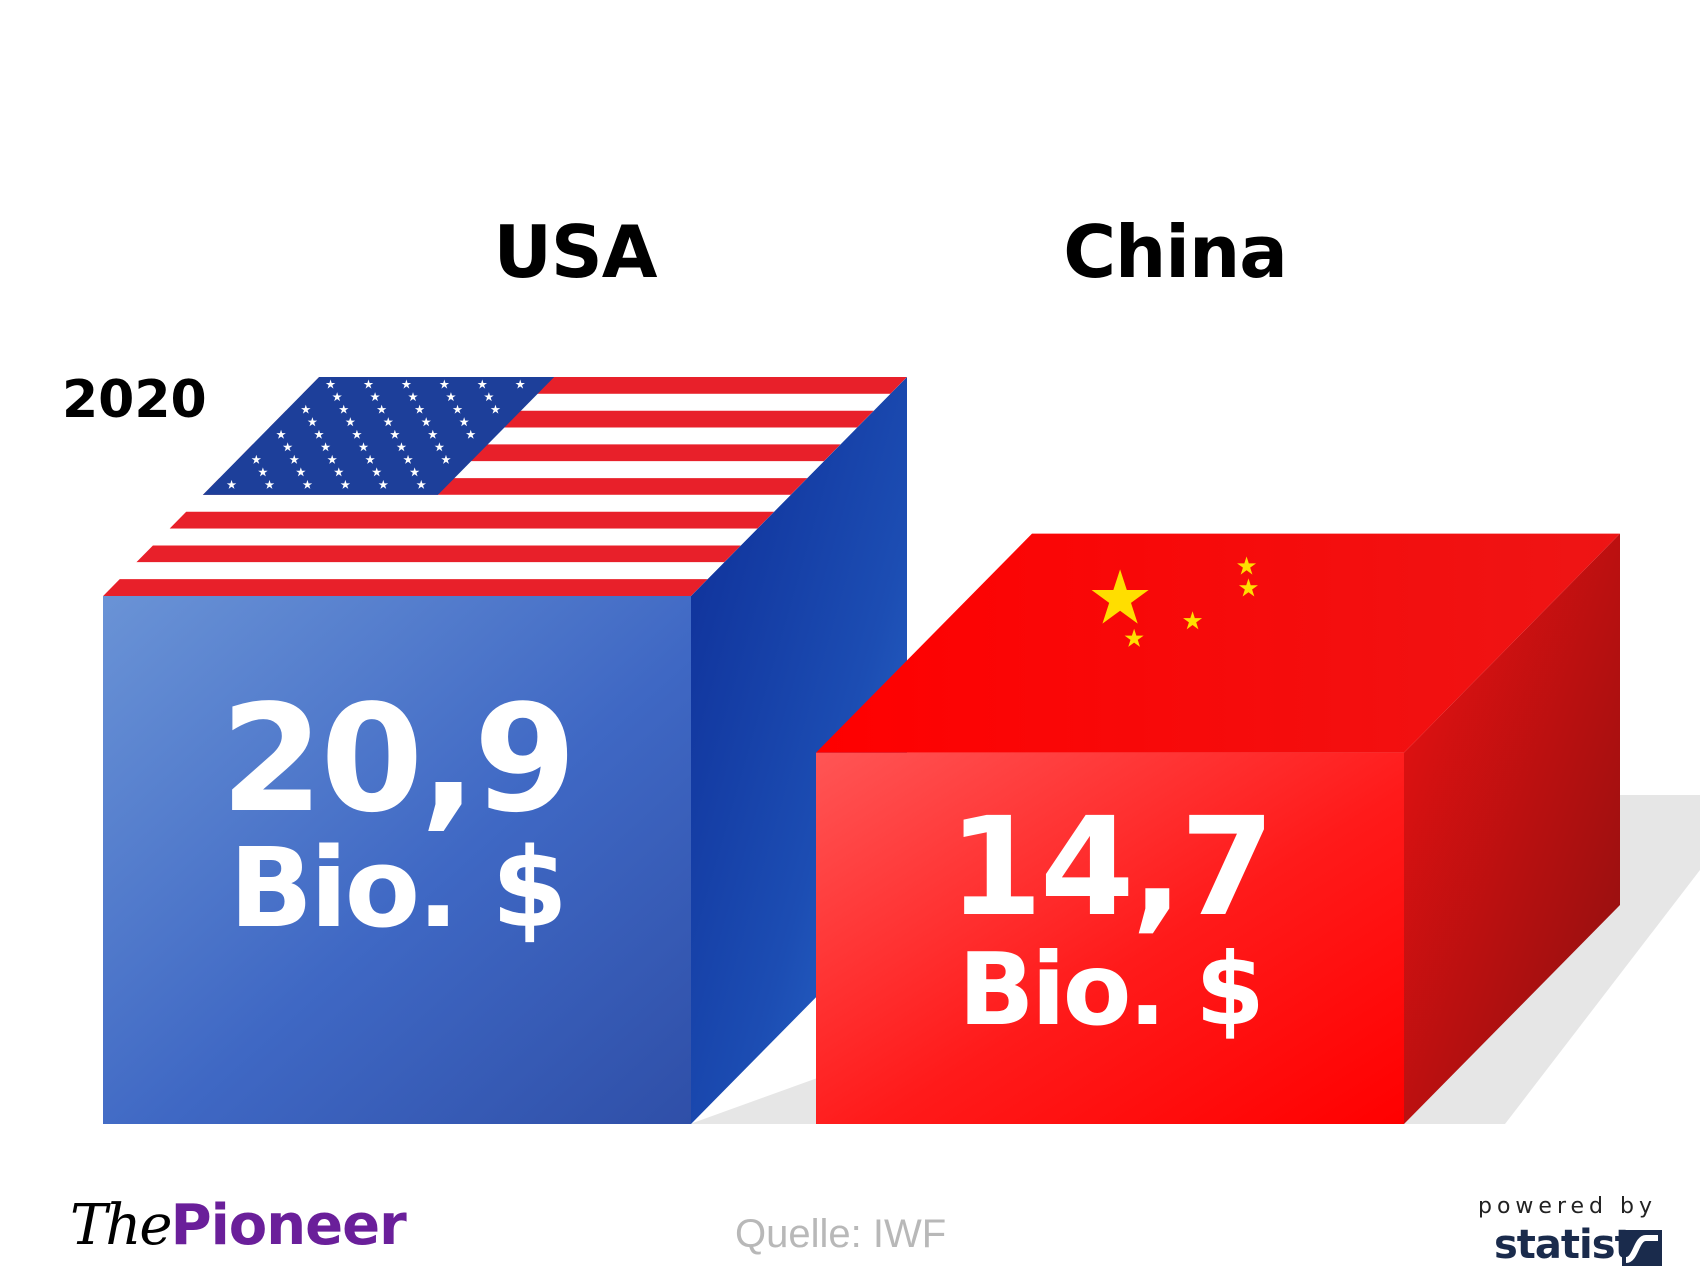 The width and height of the screenshot is (1700, 1286). What do you see at coordinates (378, 436) in the screenshot?
I see `flag-canton` at bounding box center [378, 436].